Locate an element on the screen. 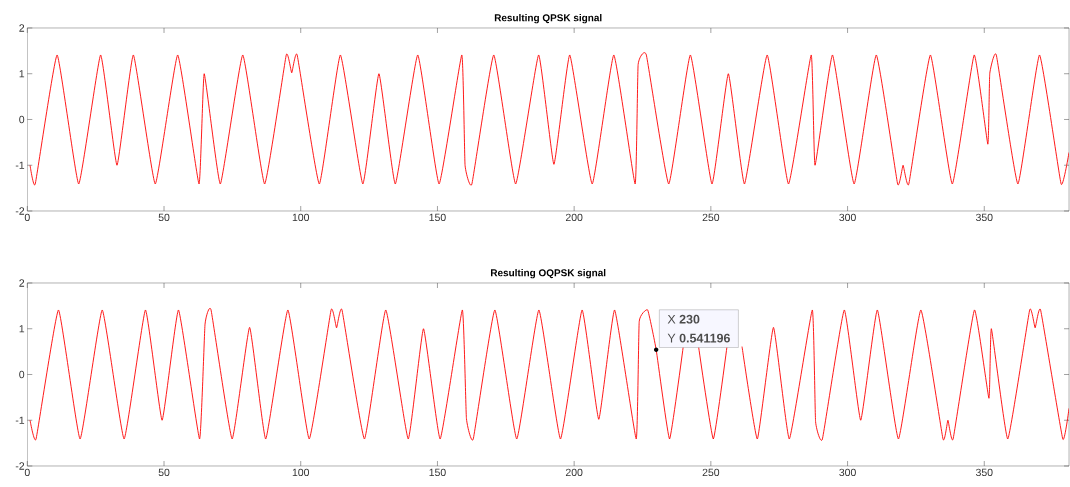 Image resolution: width=1070 pixels, height=487 pixels. annotation: X 230 is located at coordinates (683, 319).